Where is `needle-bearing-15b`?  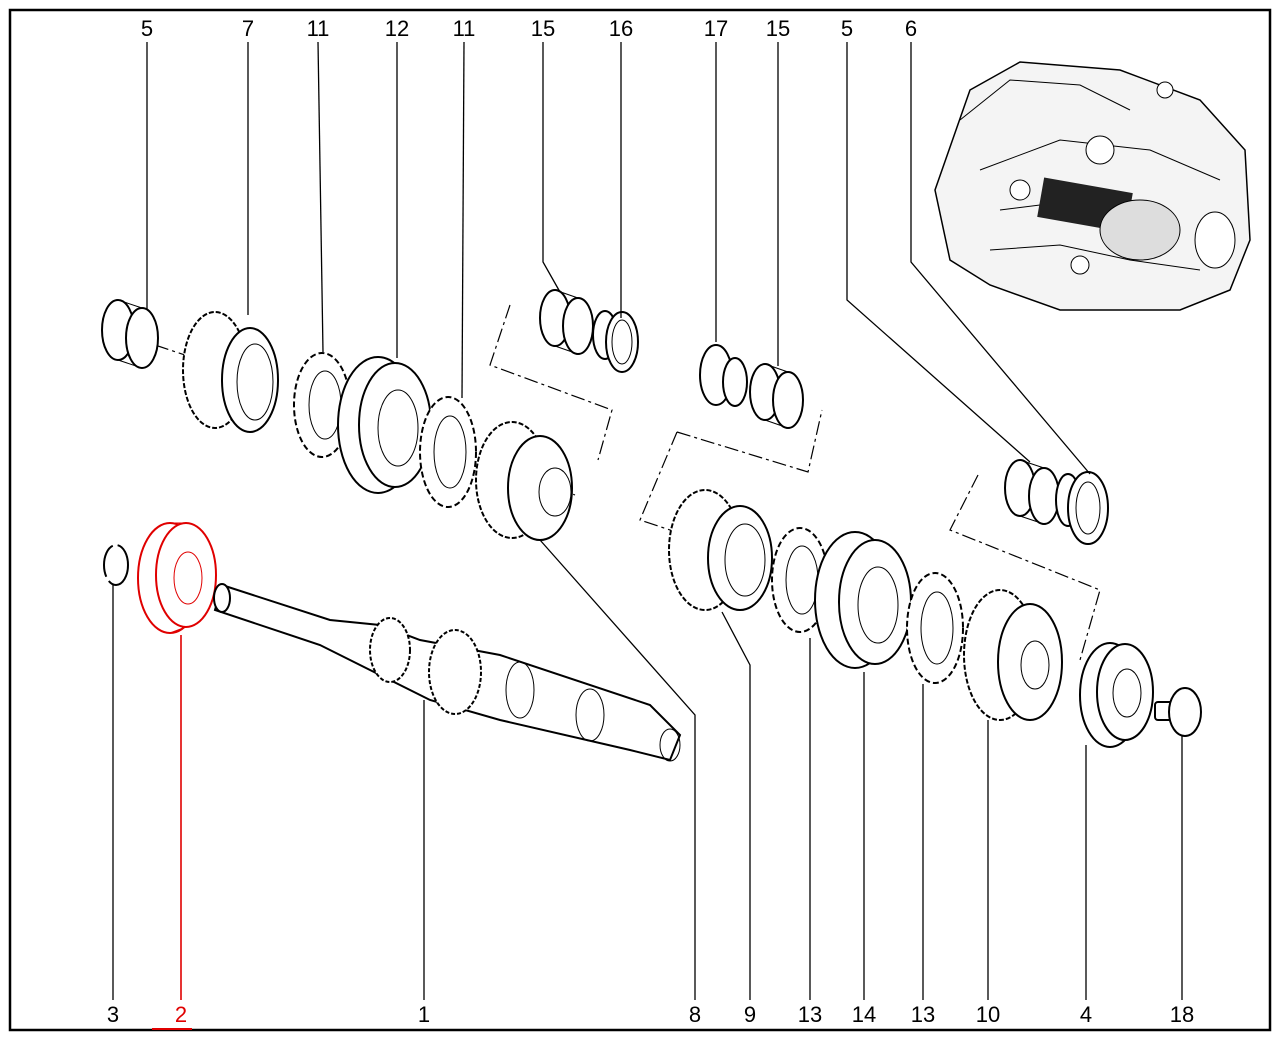 needle-bearing-15b is located at coordinates (776, 396).